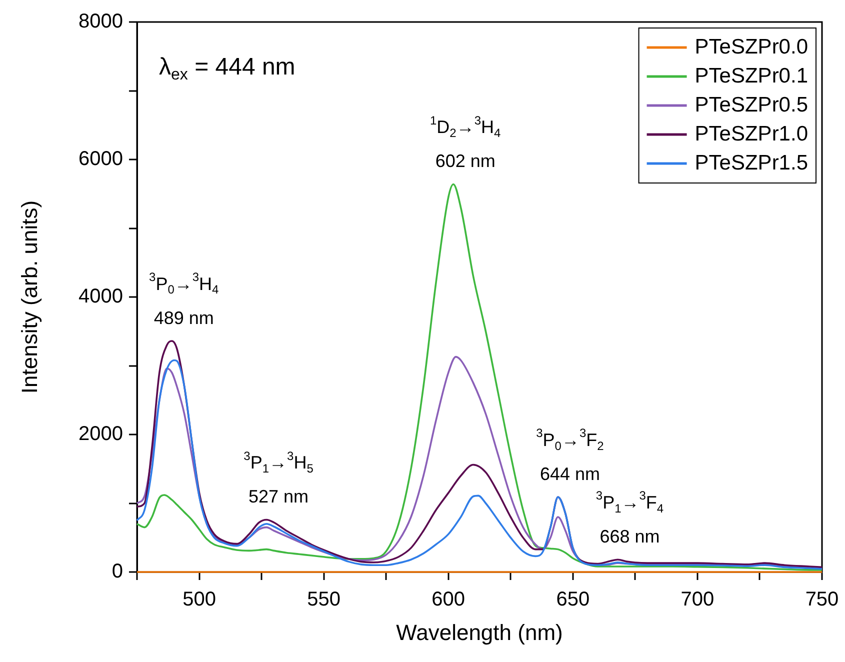  What do you see at coordinates (479, 633) in the screenshot?
I see `x-axis-title: Wavelength (nm)` at bounding box center [479, 633].